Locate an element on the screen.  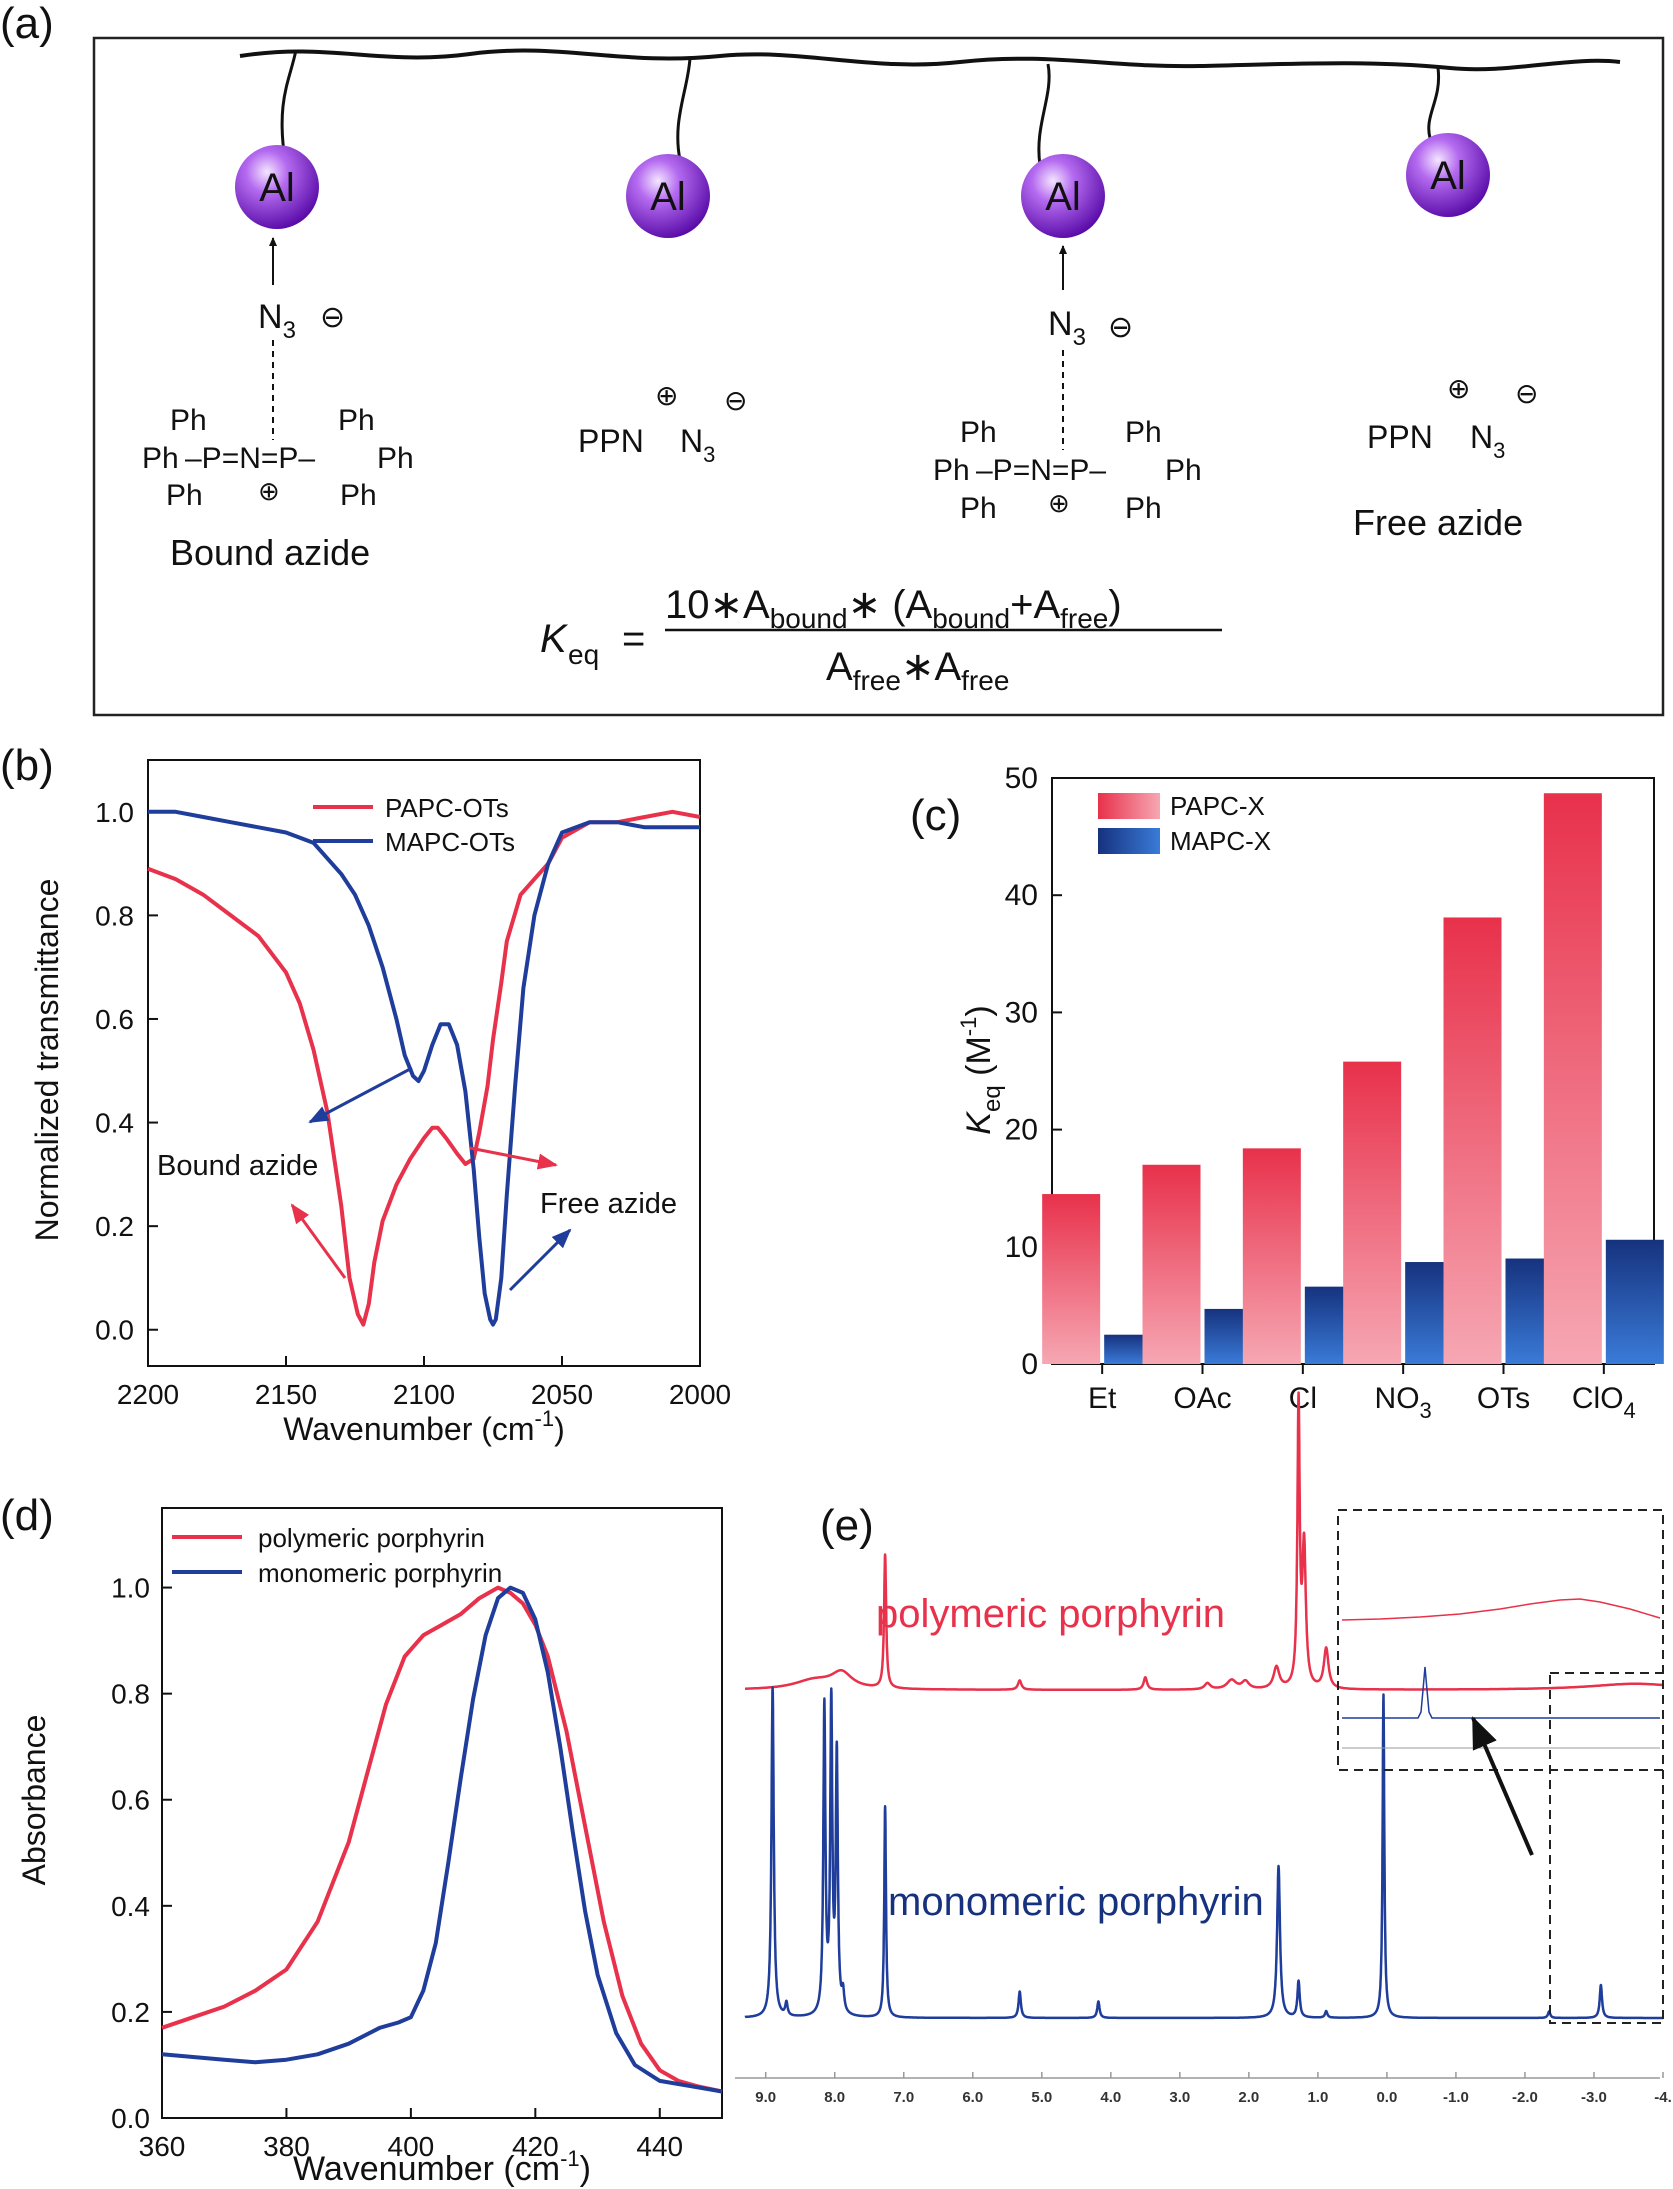
x-tick-label: 0.0 is located at coordinates (1386, 2097).